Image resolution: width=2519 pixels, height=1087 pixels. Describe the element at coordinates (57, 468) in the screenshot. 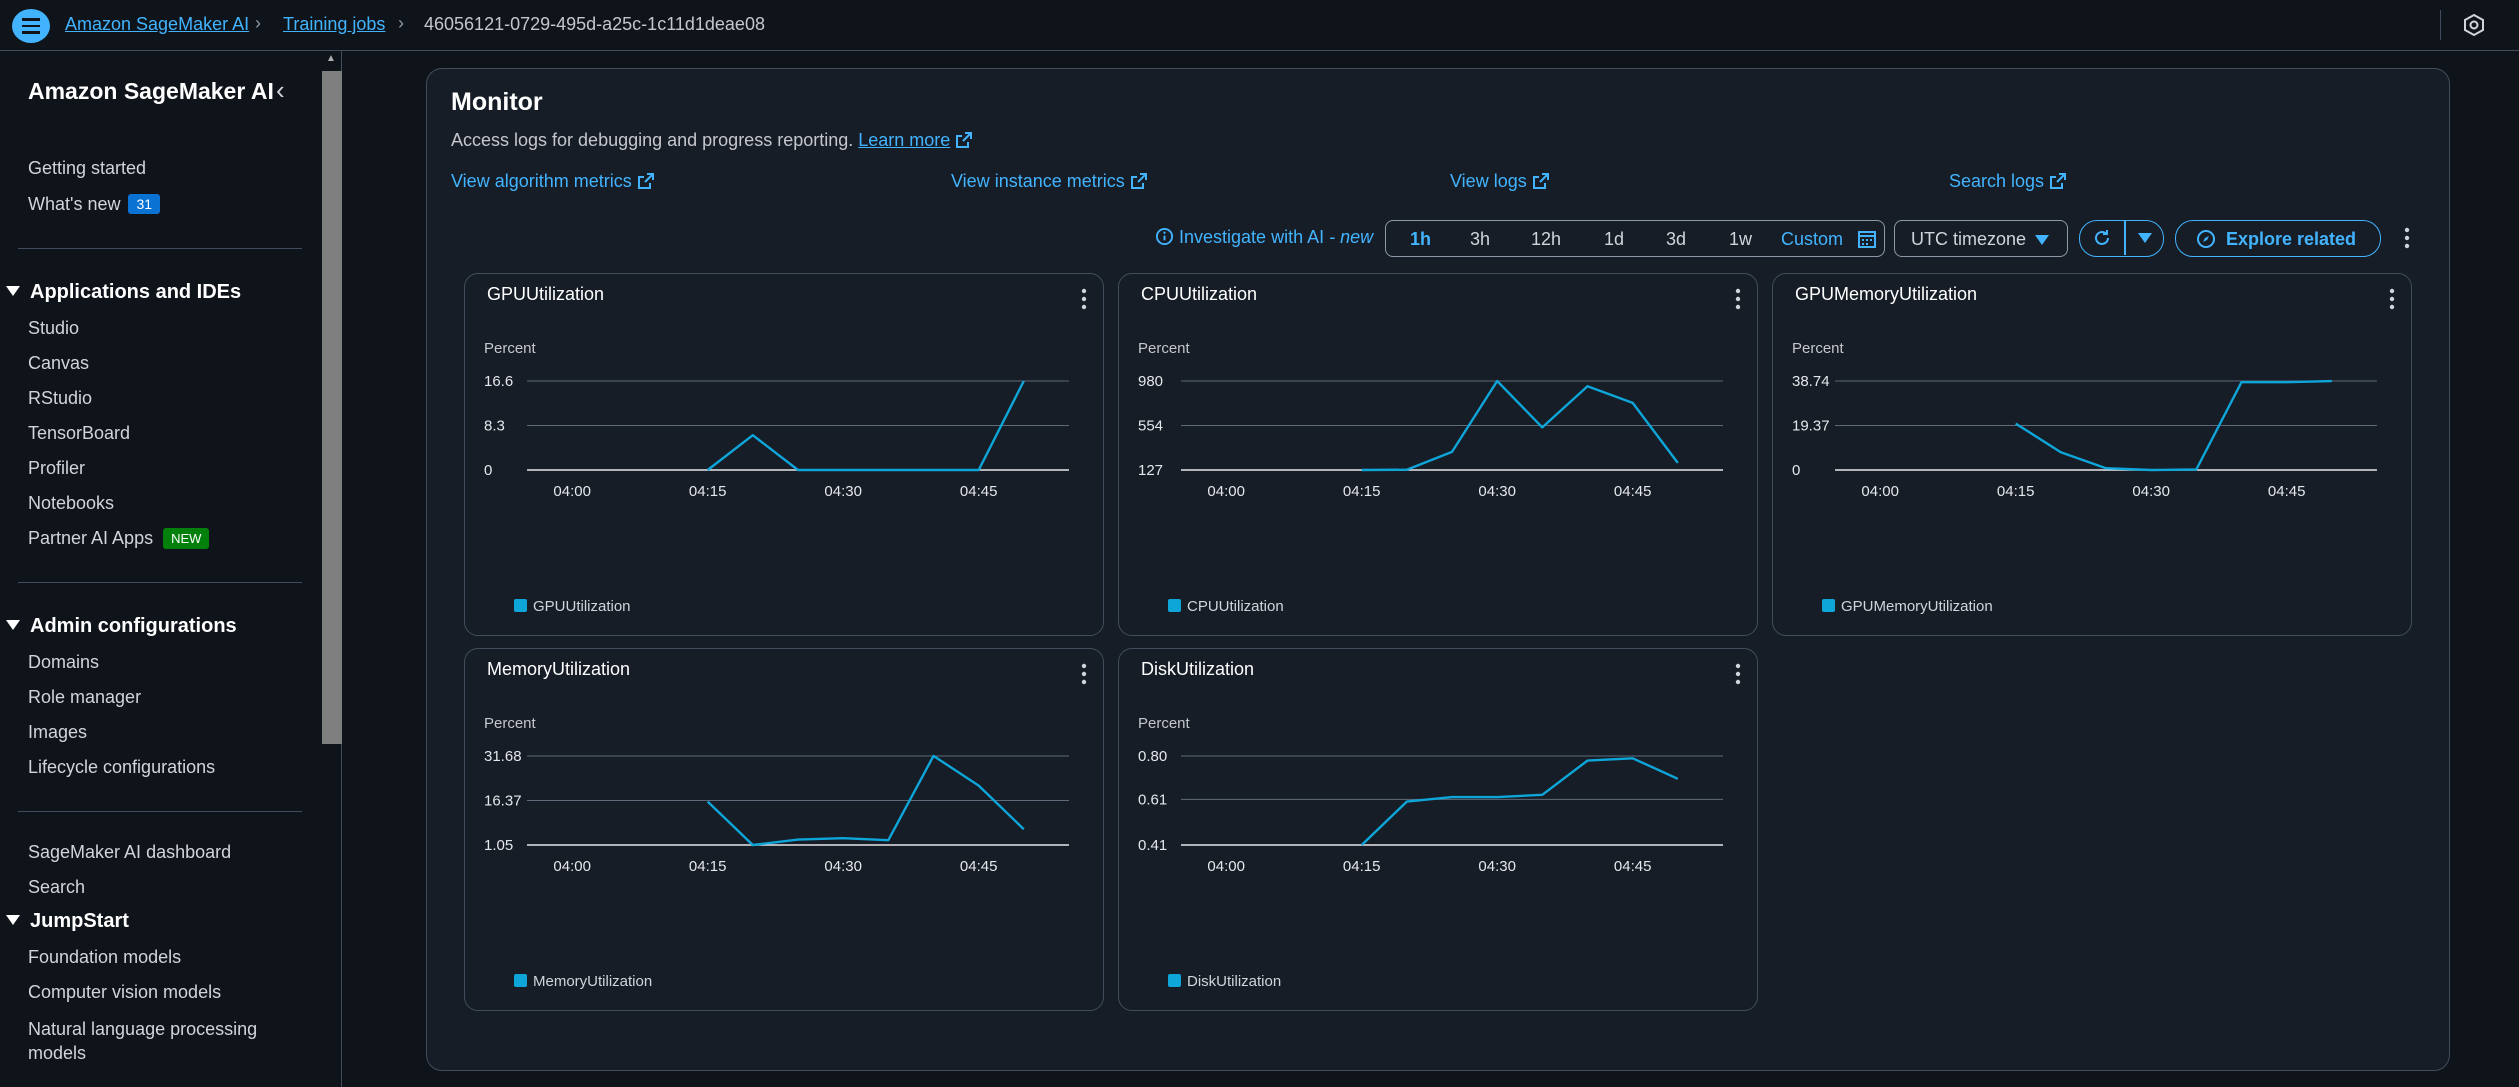

I see `sidebar-item-profiler: Profiler` at that location.